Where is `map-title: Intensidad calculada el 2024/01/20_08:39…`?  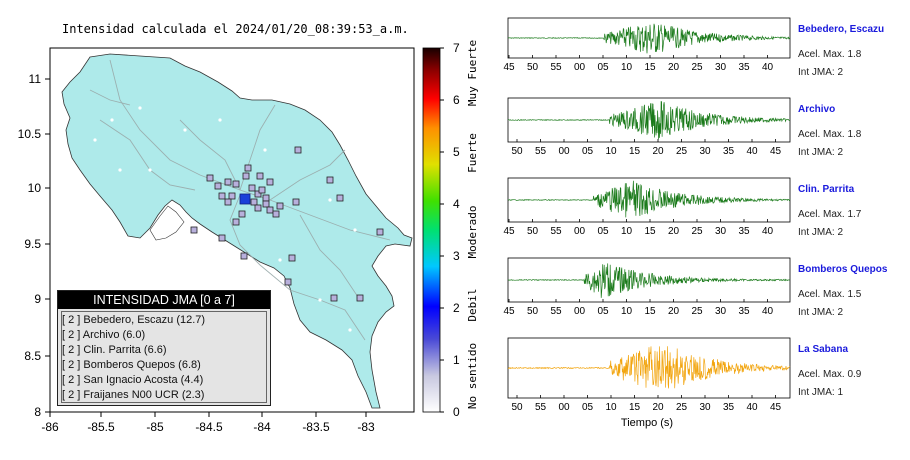 map-title: Intensidad calculada el 2024/01/20_08:39… is located at coordinates (235, 29).